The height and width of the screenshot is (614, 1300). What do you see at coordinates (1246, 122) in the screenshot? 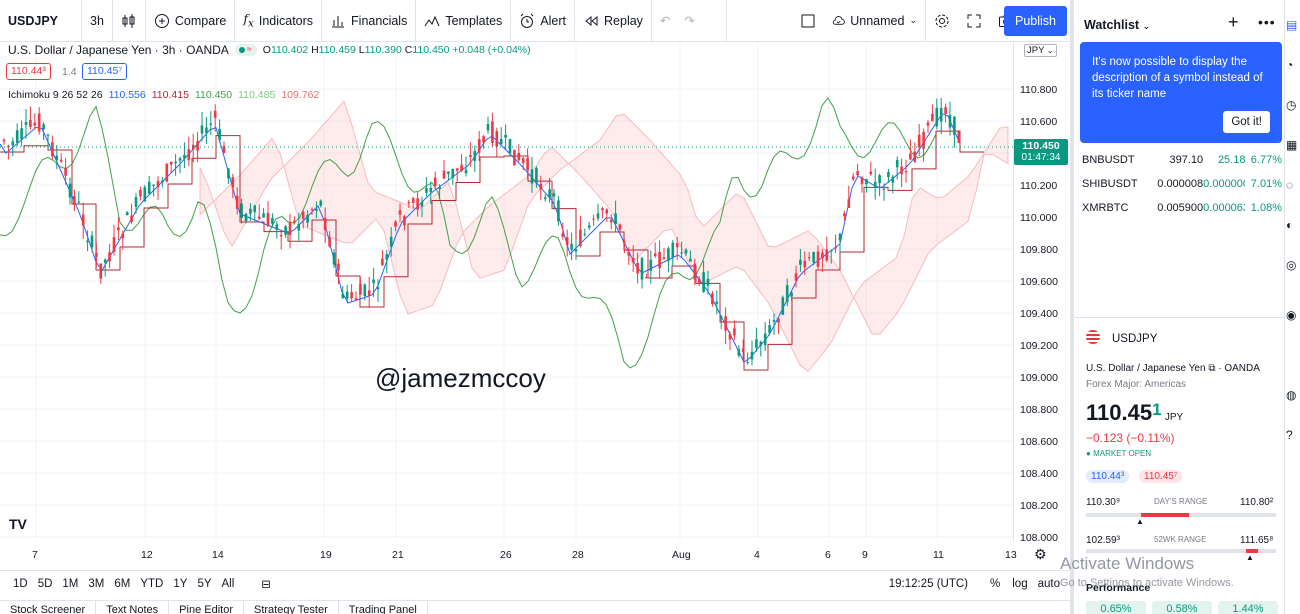
I see `got-it-button: Got it!` at bounding box center [1246, 122].